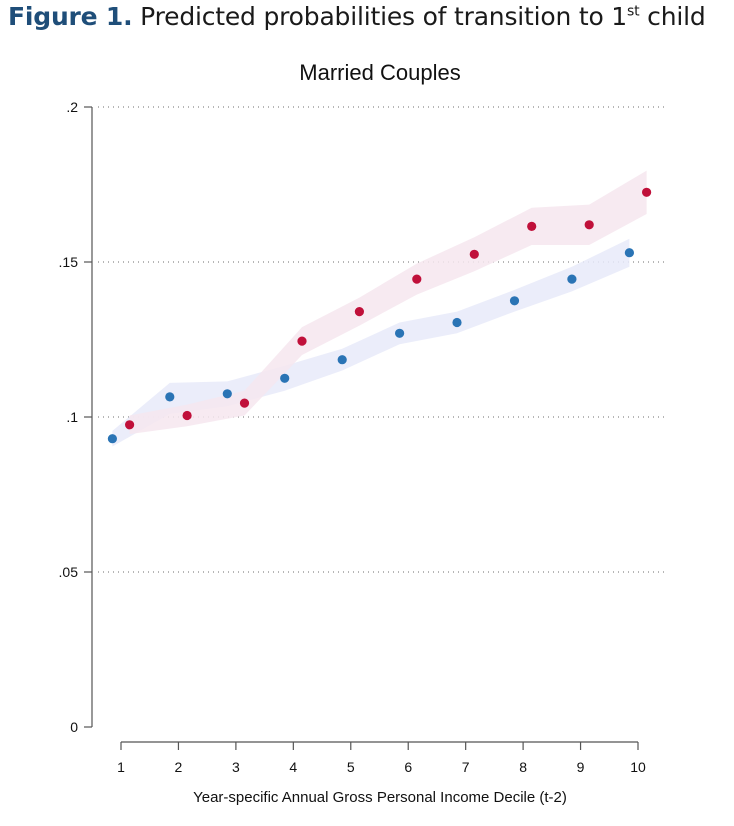 The height and width of the screenshot is (826, 734). I want to click on x-tick-label-8: 9, so click(581, 767).